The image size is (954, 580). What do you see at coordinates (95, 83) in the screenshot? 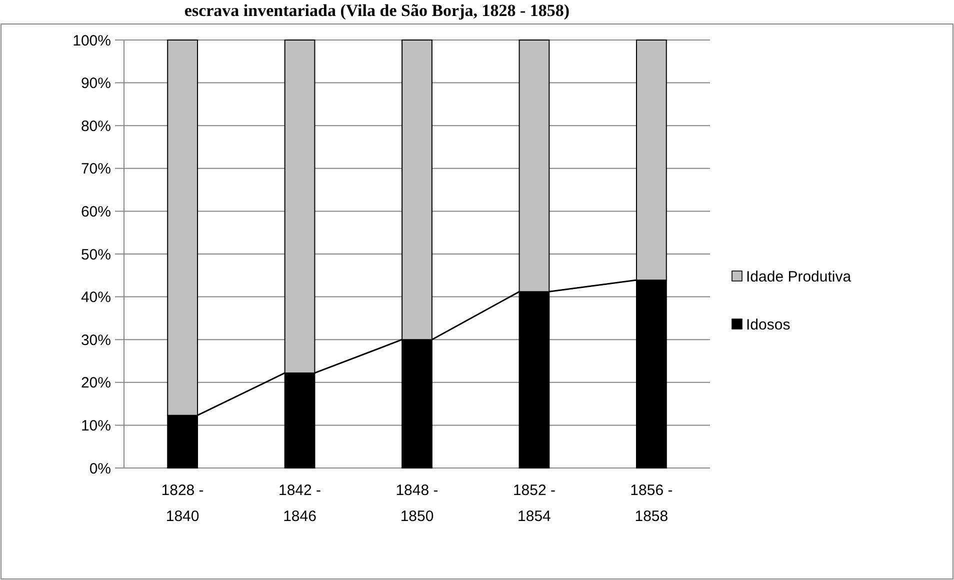
I see `y-tick-label: 90%` at bounding box center [95, 83].